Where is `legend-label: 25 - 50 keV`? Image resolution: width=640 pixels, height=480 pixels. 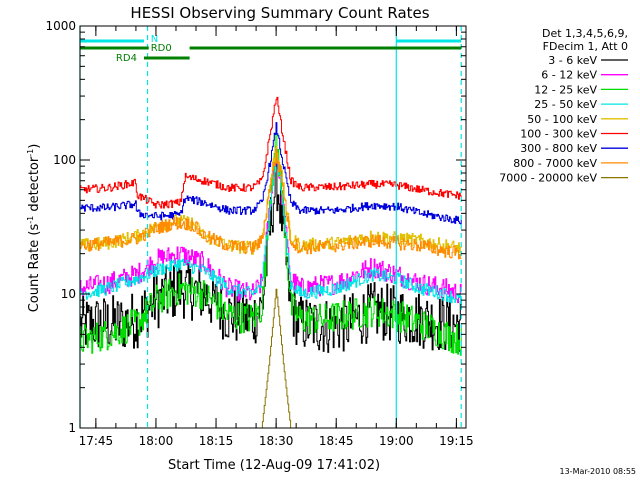 legend-label: 25 - 50 keV is located at coordinates (565, 104).